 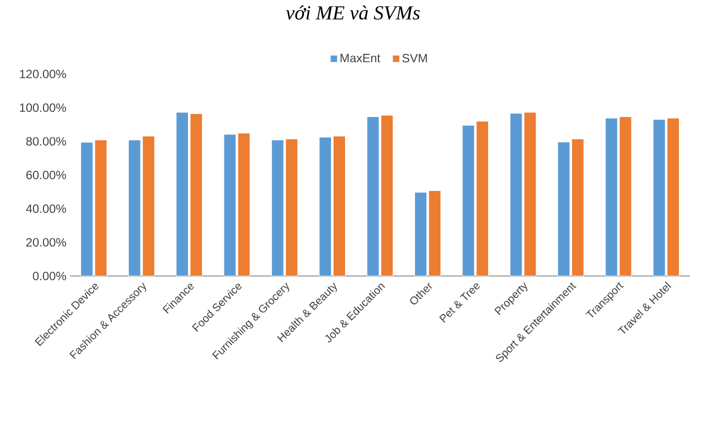 I want to click on legend-label: SVM, so click(x=414, y=58).